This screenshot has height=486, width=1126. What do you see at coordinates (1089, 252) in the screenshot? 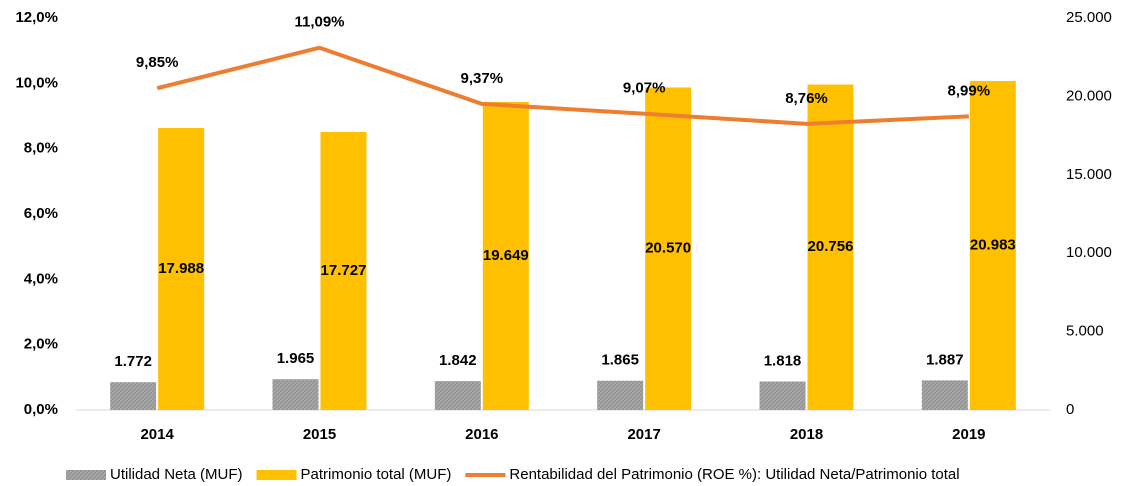
I see `y2-tick-label: 10.000` at bounding box center [1089, 252].